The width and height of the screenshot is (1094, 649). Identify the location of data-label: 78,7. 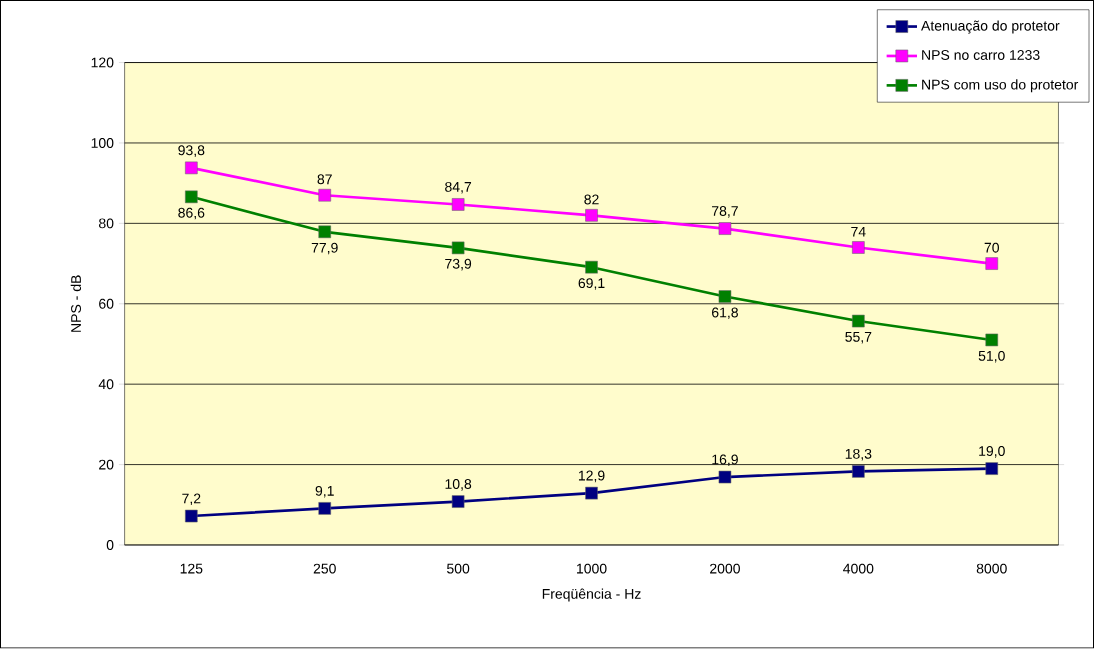
(725, 212).